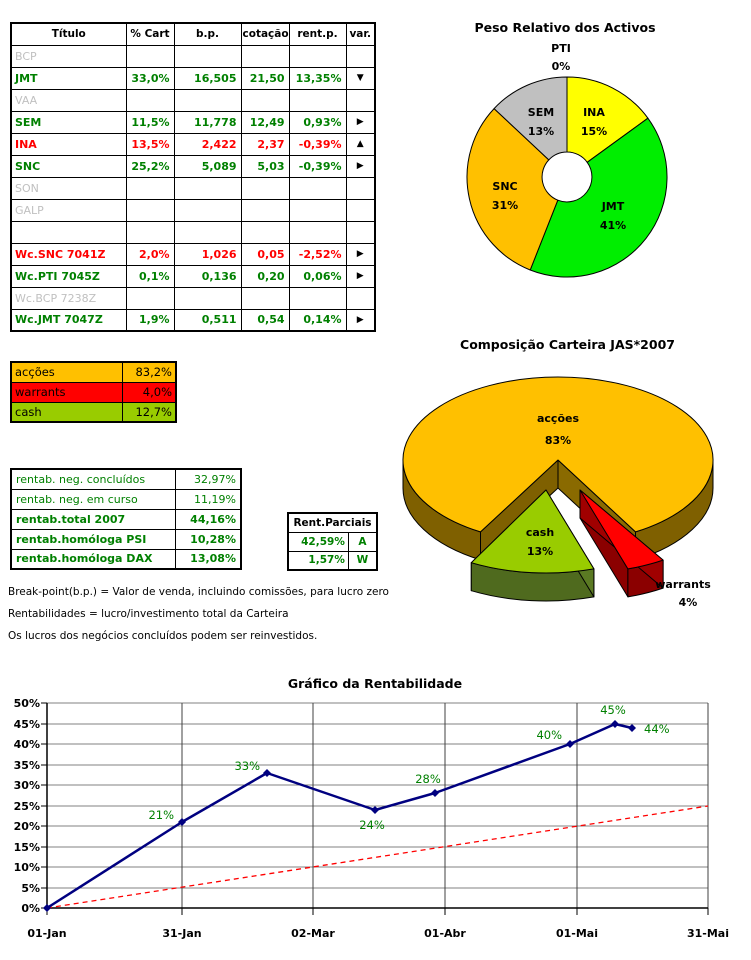 The width and height of the screenshot is (751, 960). I want to click on pie3d-slice-warrants, so click(621, 529).